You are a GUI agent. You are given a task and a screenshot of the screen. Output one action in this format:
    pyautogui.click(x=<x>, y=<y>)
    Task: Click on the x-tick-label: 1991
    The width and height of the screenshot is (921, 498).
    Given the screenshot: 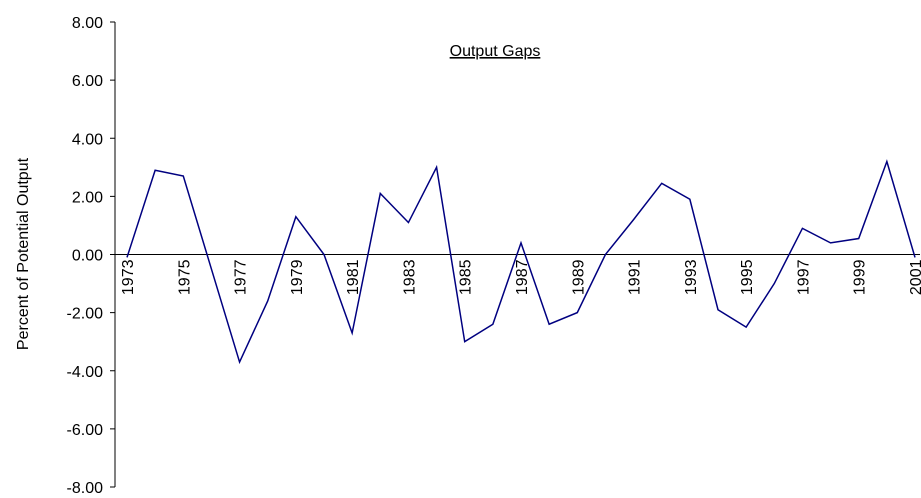 What is the action you would take?
    pyautogui.click(x=635, y=277)
    